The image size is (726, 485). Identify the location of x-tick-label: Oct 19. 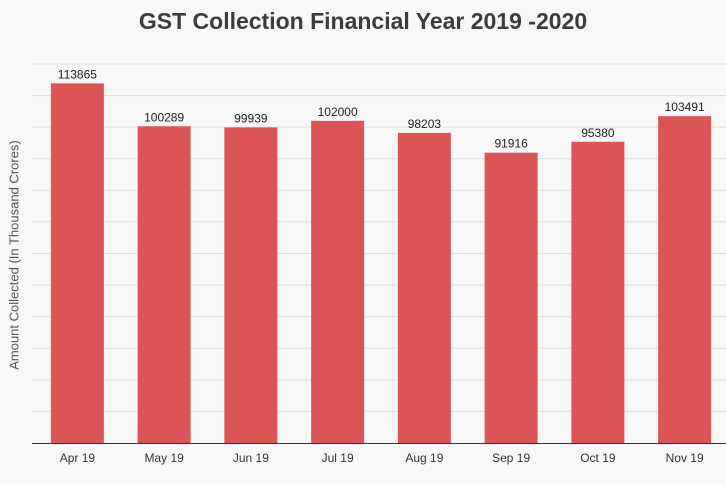
(598, 458).